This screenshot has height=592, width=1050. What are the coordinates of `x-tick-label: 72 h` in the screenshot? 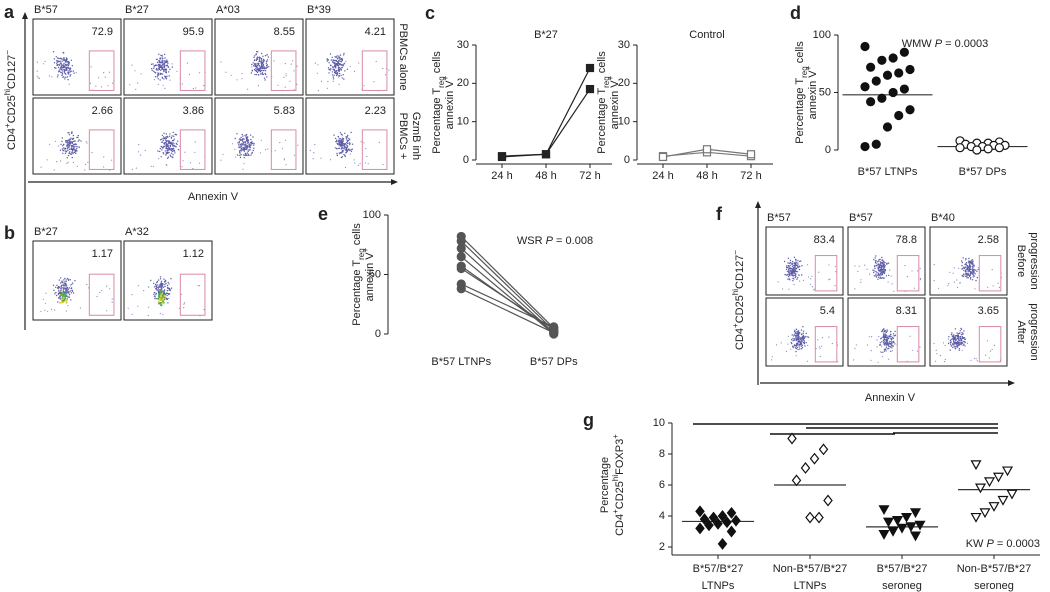 It's located at (750, 176).